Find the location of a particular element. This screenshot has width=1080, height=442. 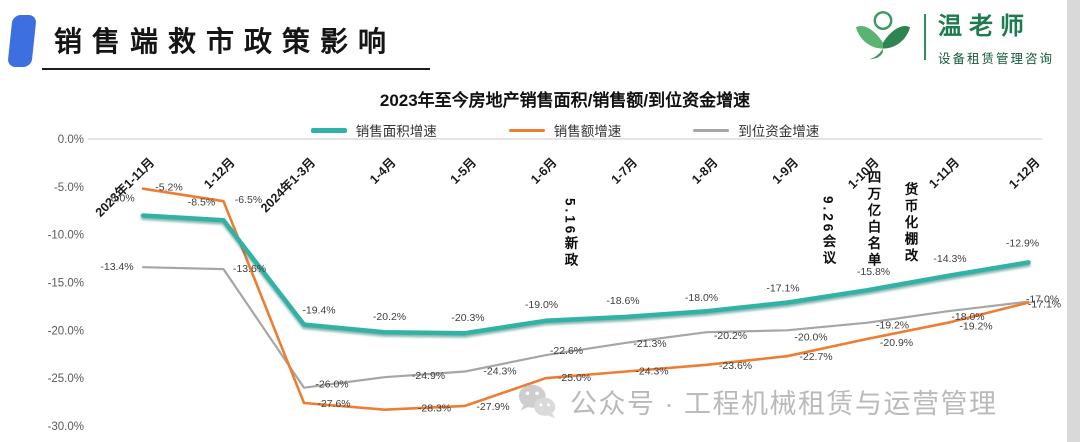

wechat-icon is located at coordinates (537, 401).